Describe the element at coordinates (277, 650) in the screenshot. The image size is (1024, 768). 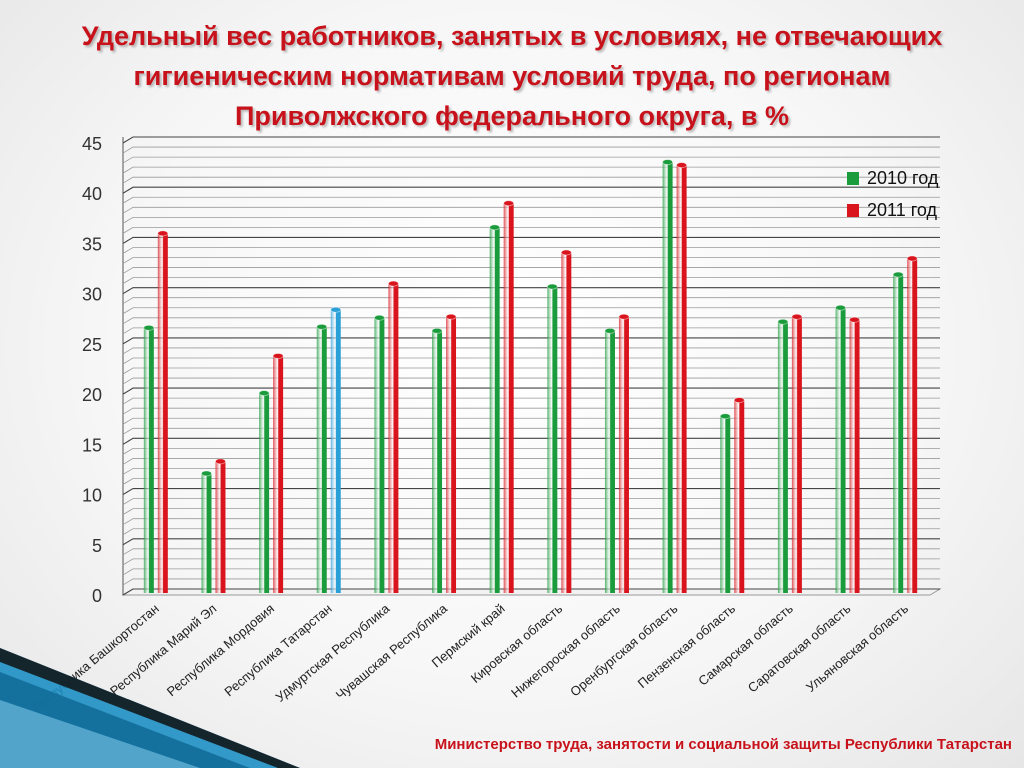
I see `x-category-label: Республика Татарстан` at that location.